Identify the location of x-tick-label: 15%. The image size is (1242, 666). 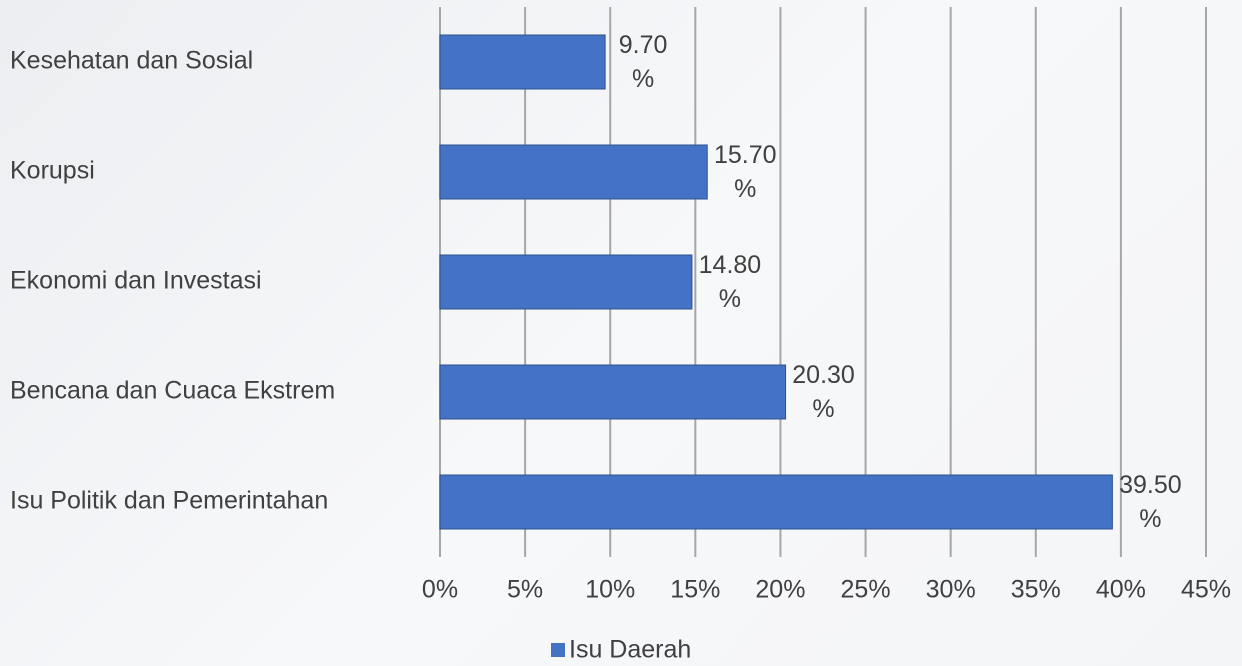
(695, 590).